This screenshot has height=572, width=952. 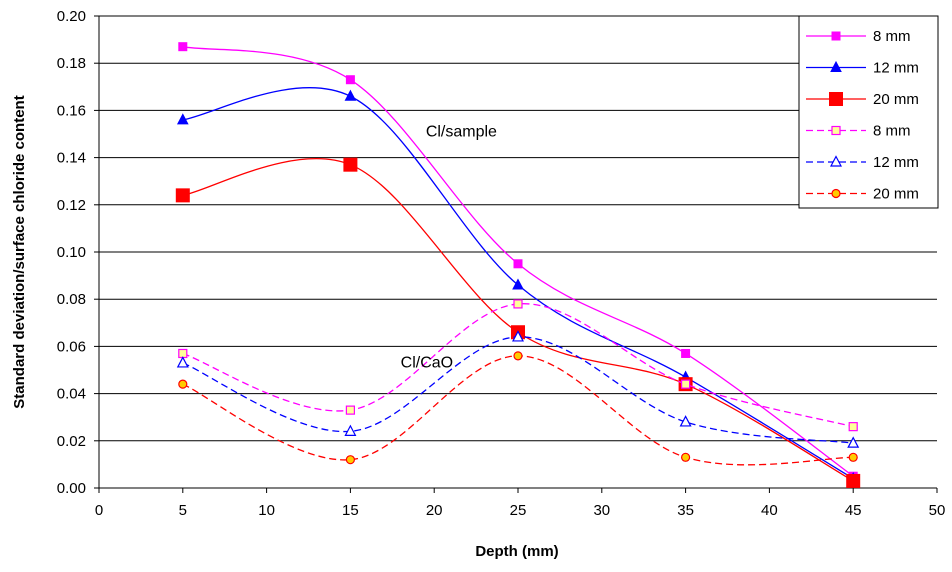 I want to click on annotation-label: Cl/sample, so click(x=461, y=131).